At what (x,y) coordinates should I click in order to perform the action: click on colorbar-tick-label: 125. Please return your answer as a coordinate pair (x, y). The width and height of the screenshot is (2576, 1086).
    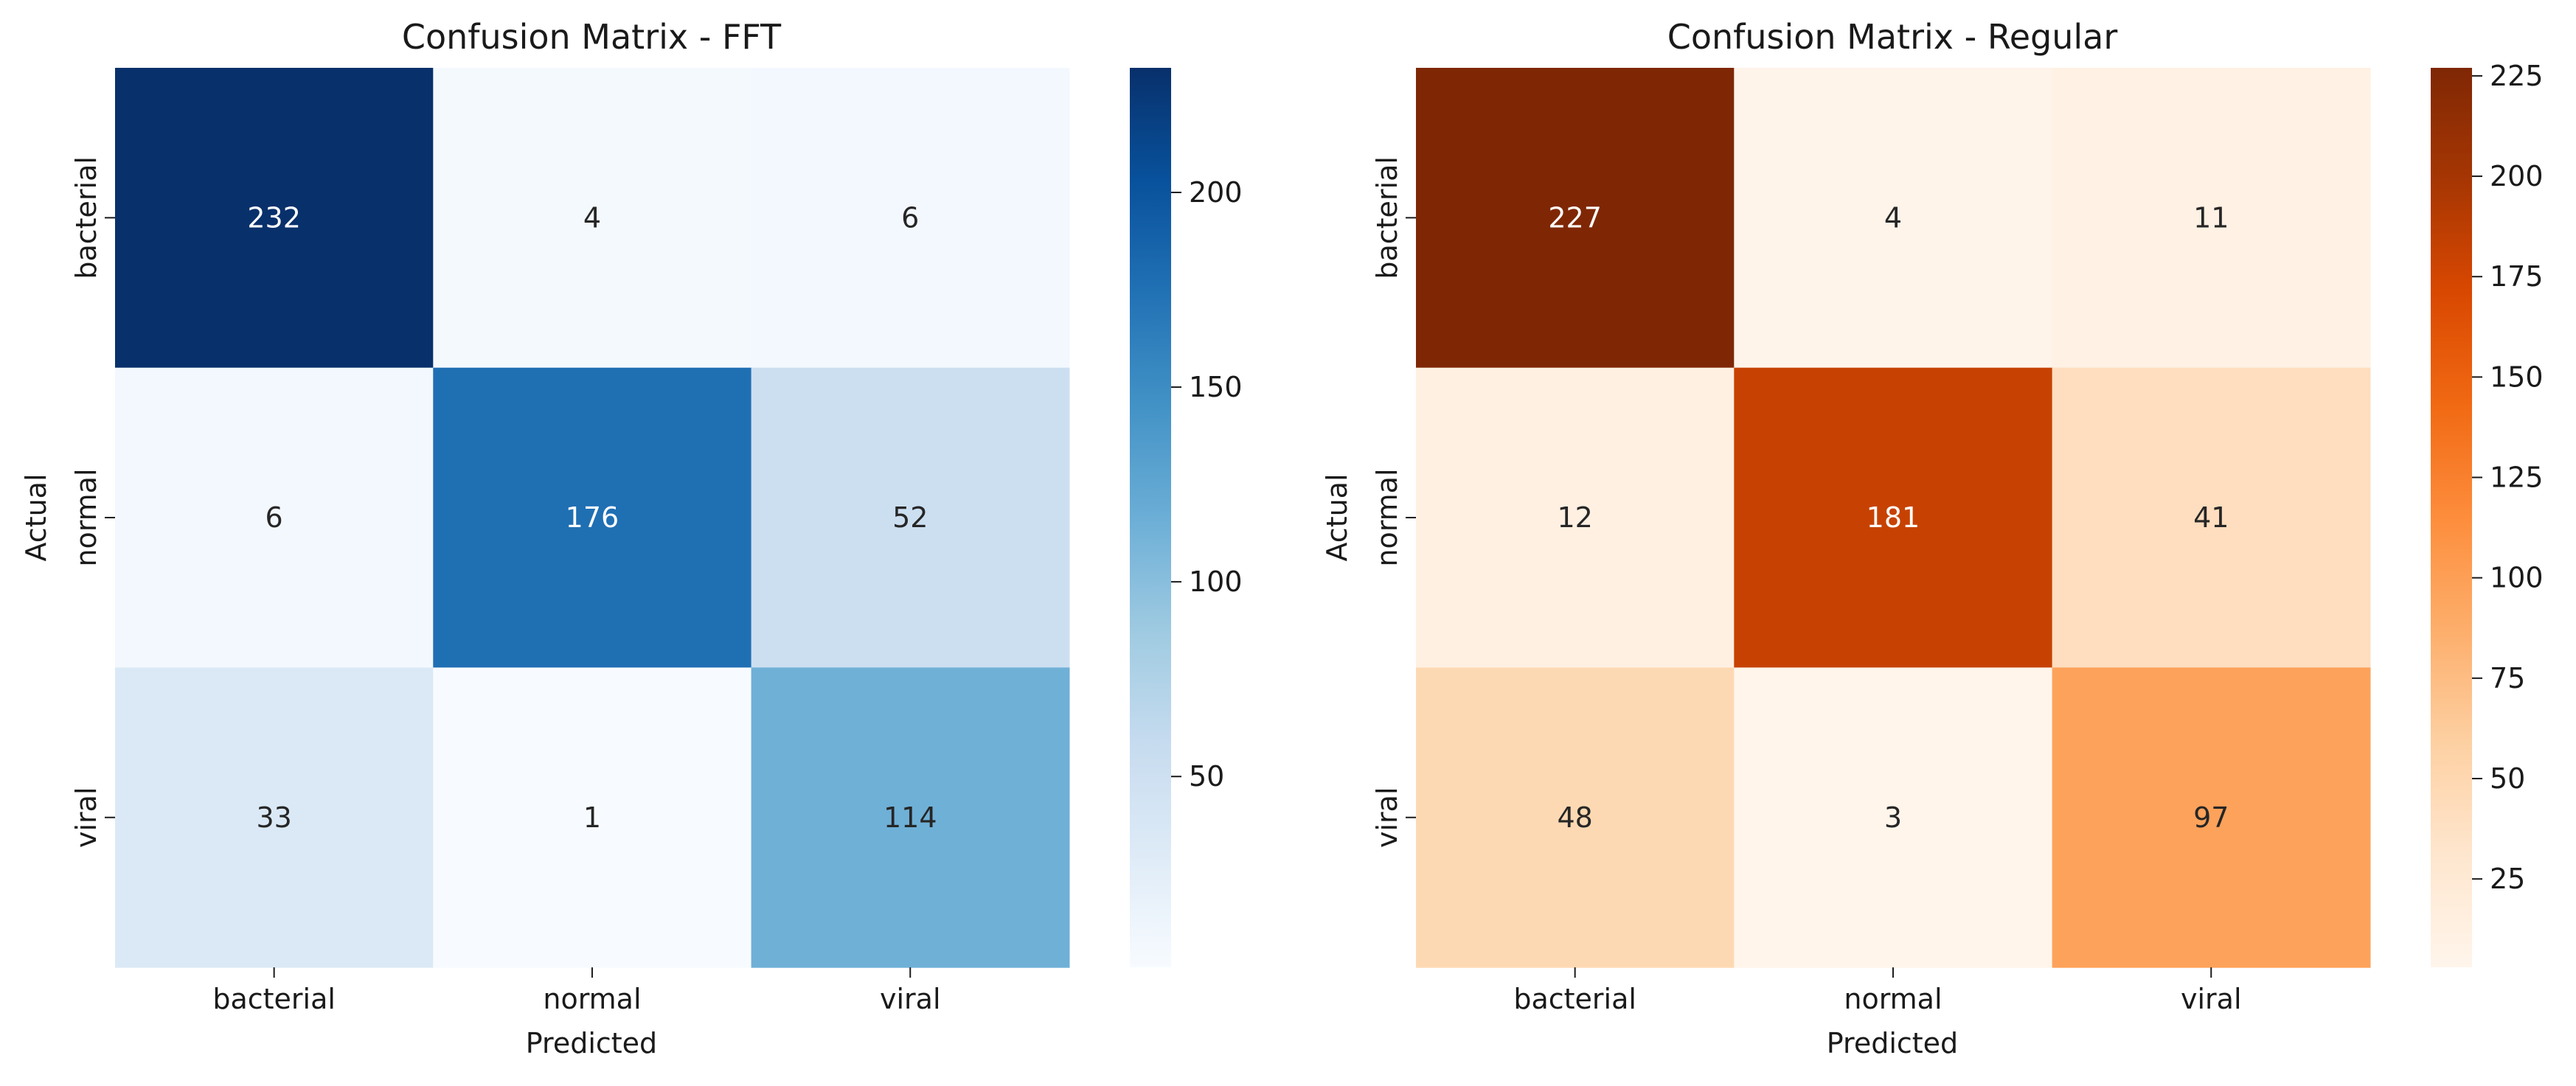
    Looking at the image, I should click on (2517, 478).